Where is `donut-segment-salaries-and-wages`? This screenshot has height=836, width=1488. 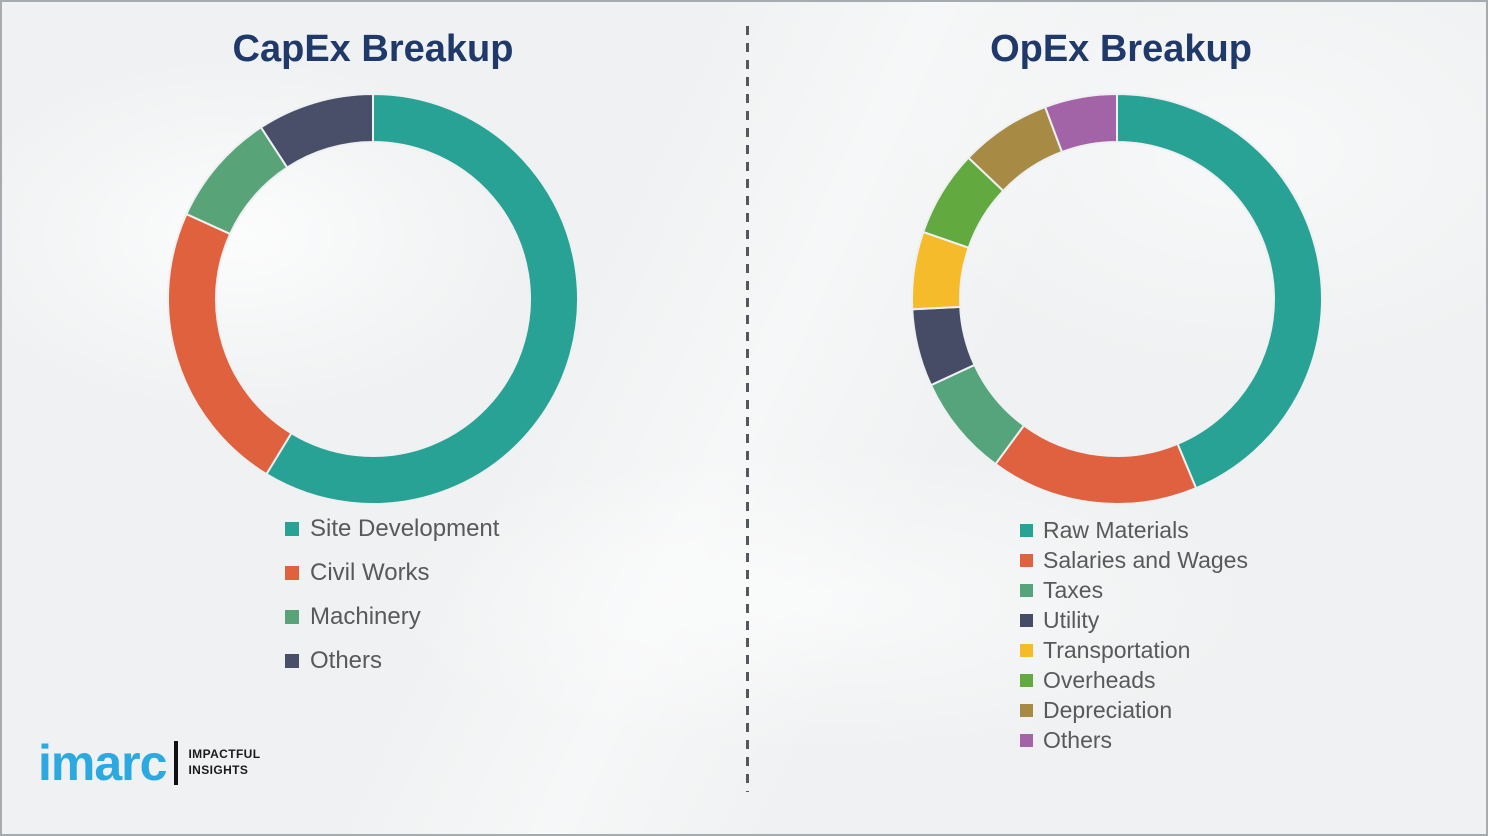 donut-segment-salaries-and-wages is located at coordinates (1096, 464).